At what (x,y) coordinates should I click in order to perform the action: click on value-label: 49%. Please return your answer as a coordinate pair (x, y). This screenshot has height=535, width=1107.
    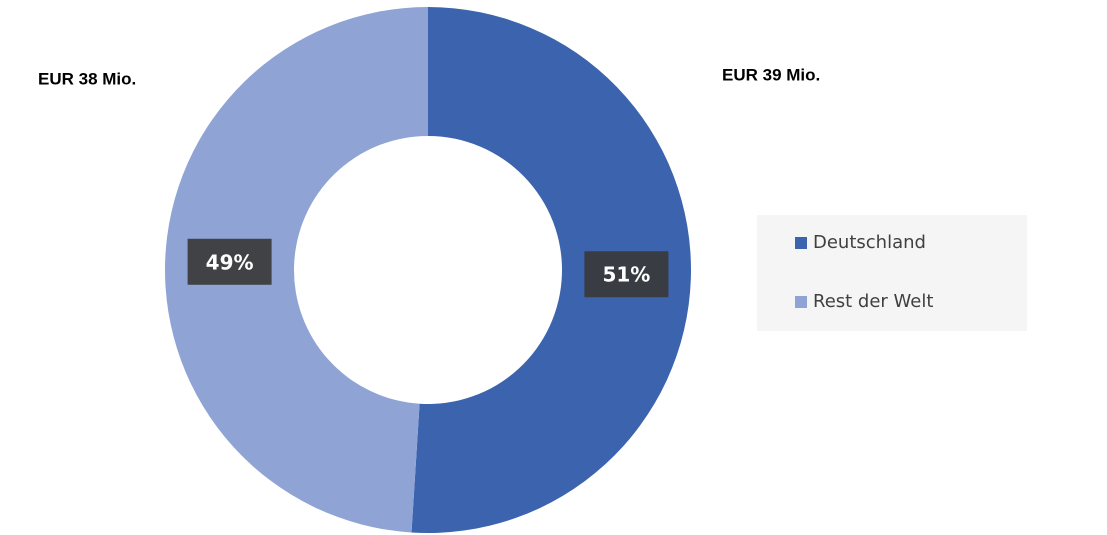
    Looking at the image, I should click on (230, 262).